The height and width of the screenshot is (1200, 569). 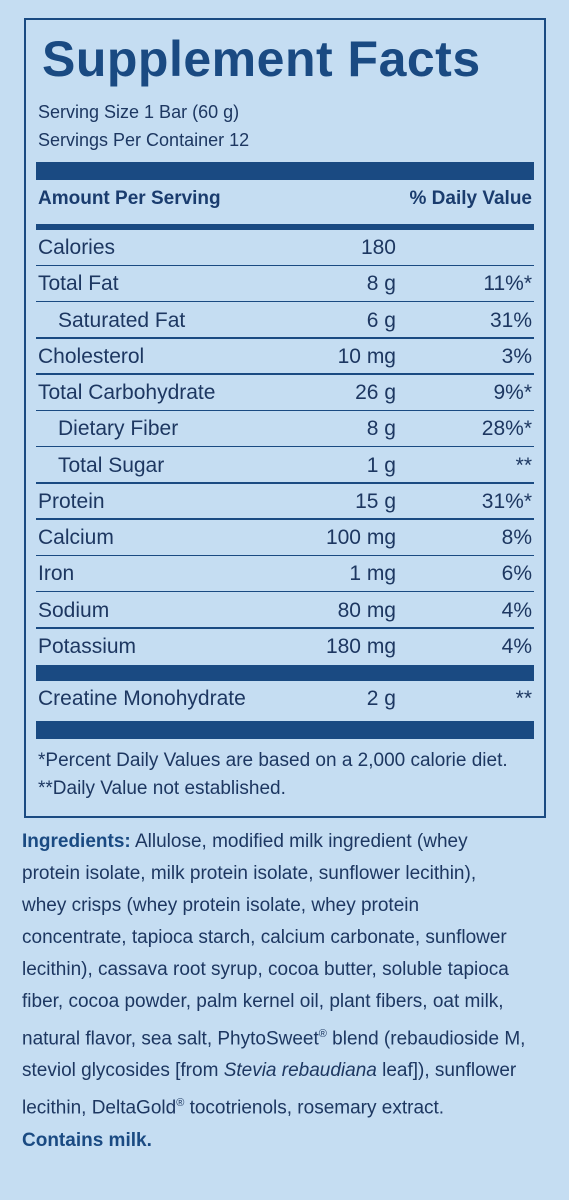 What do you see at coordinates (285, 393) in the screenshot?
I see `nutrient-row: Total Carbohydrate 26 g 9%*` at bounding box center [285, 393].